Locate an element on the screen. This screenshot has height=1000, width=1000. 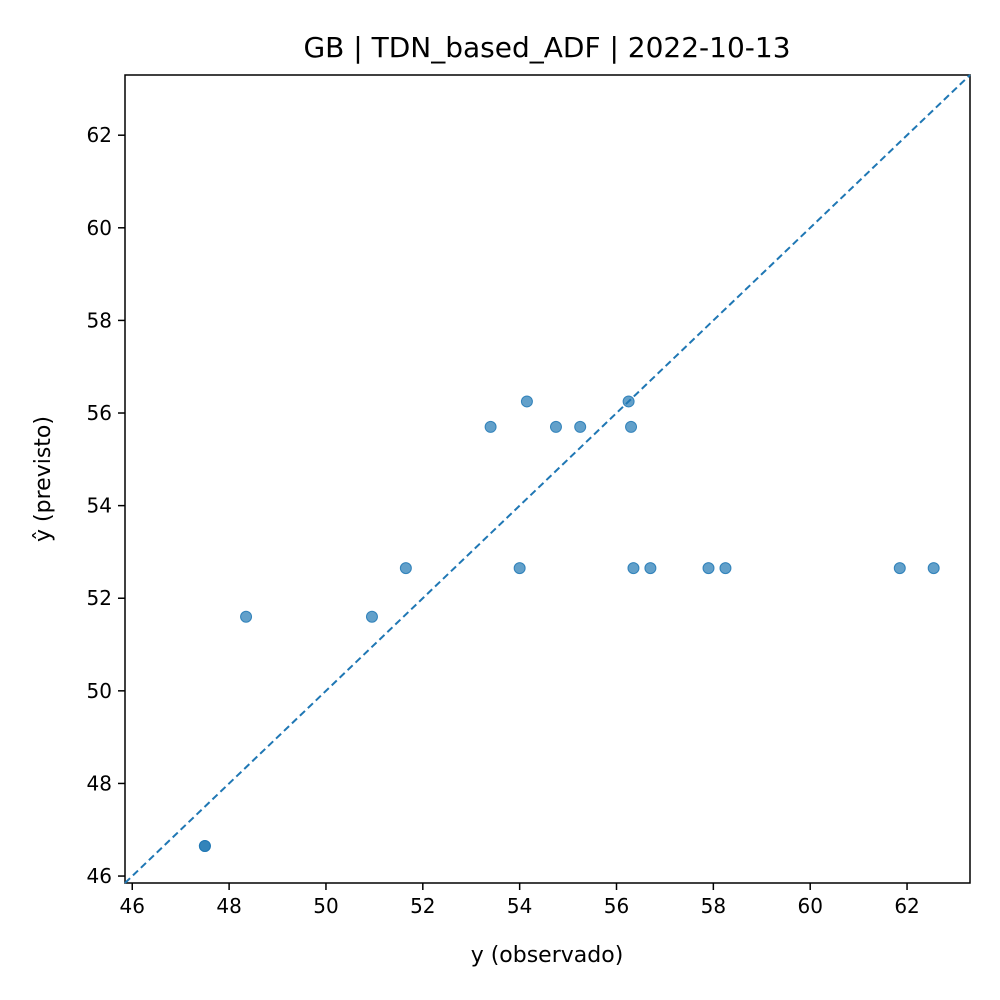
x-tick-label: 46 is located at coordinates (132, 906).